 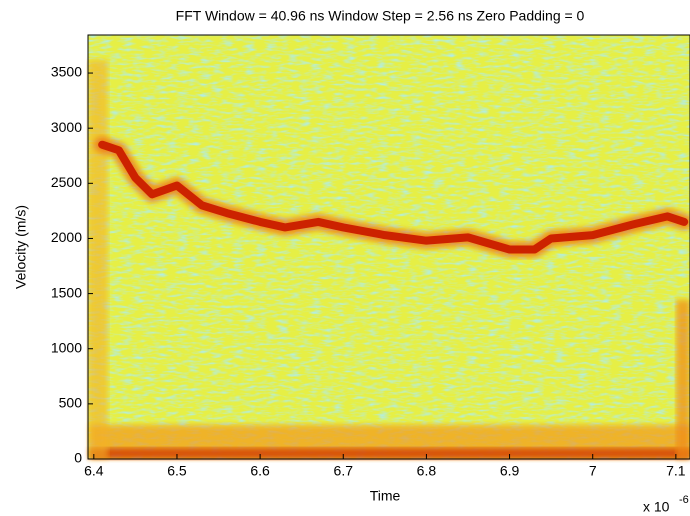 I want to click on y-tick-label: 1500, so click(x=66, y=292).